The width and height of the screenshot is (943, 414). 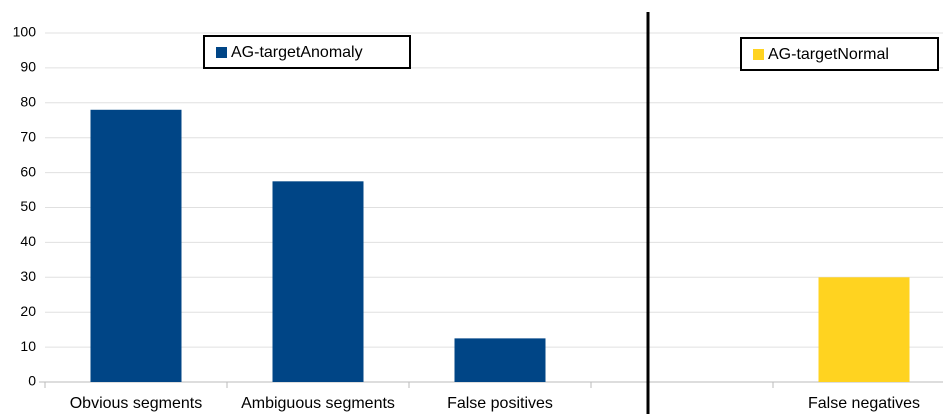 I want to click on y-tick-label: 90, so click(x=28, y=67).